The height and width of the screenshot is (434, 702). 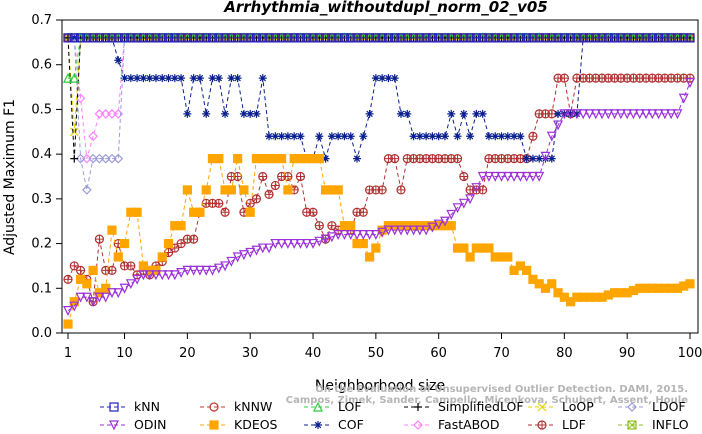 What do you see at coordinates (385, 8) in the screenshot?
I see `chart-title: Arrhythmia_withoutdupl_norm_02_v05` at bounding box center [385, 8].